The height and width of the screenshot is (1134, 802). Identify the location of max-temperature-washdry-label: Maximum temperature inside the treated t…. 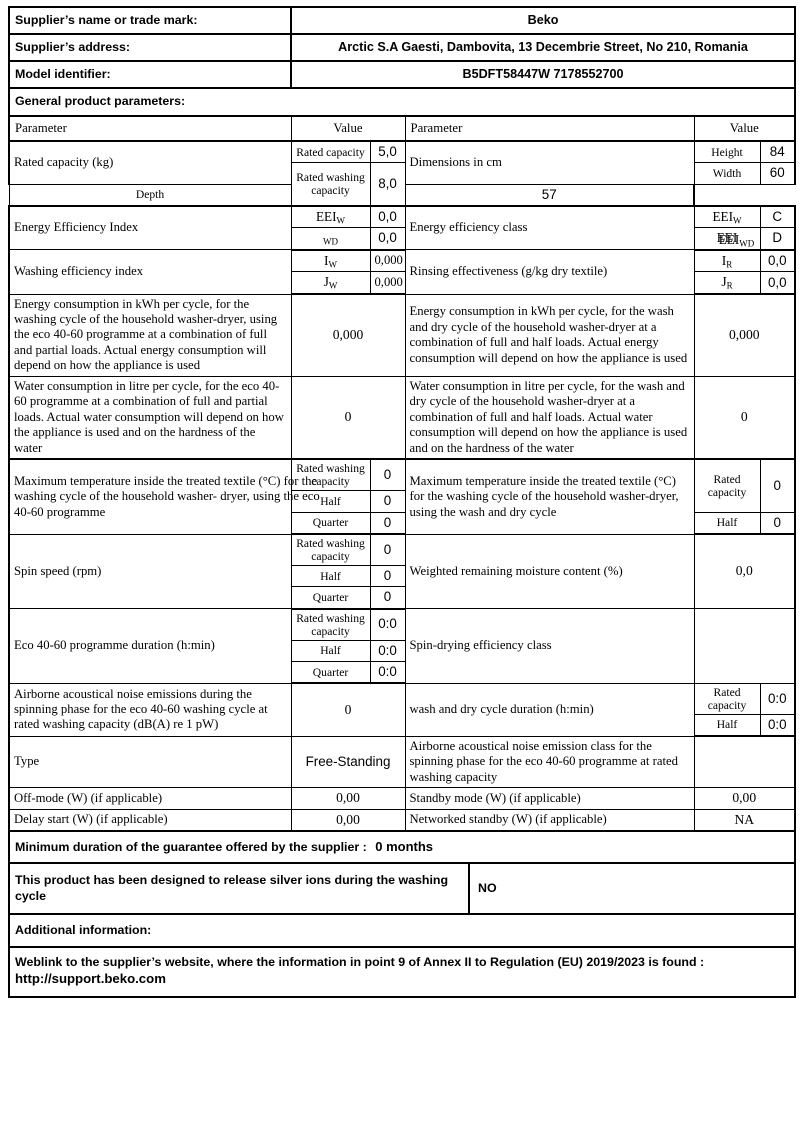
(549, 496).